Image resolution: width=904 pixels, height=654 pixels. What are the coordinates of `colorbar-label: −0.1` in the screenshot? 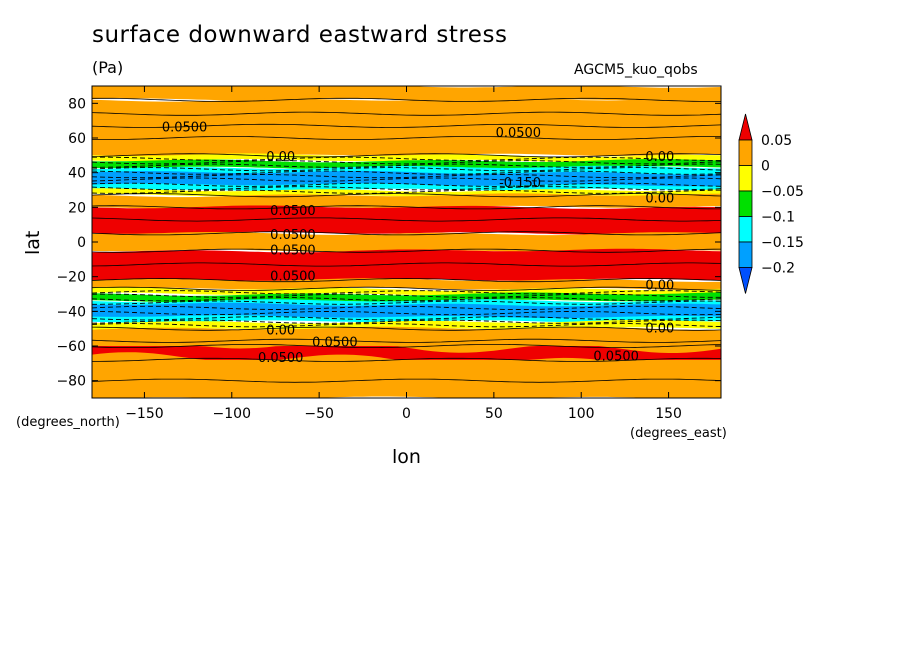 It's located at (778, 218).